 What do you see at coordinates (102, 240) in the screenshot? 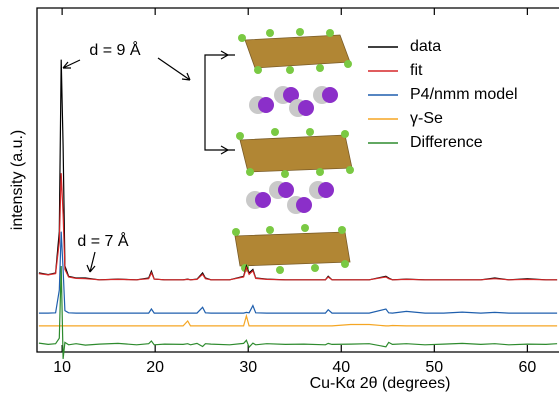
I see `annotation: d = 7 Å` at bounding box center [102, 240].